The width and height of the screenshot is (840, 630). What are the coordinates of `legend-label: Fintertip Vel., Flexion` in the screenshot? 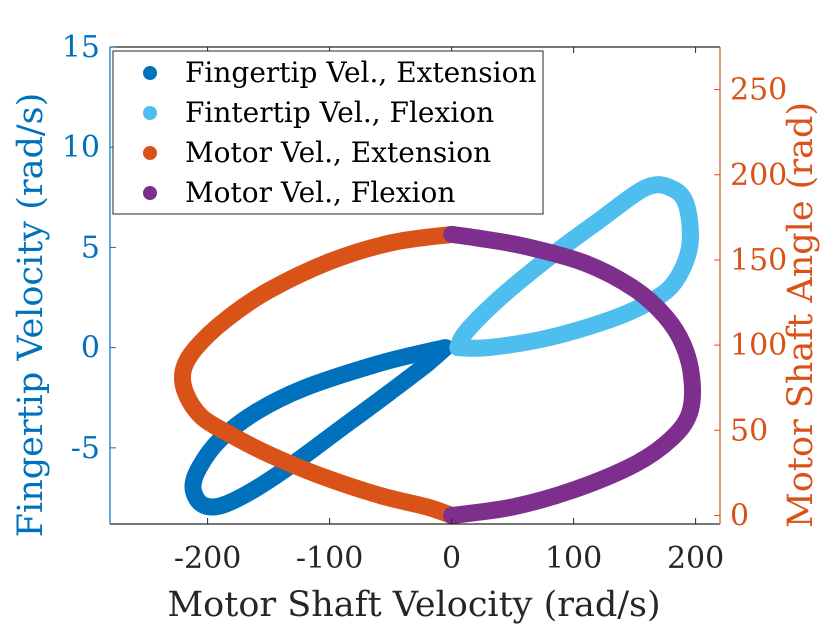 It's located at (339, 112).